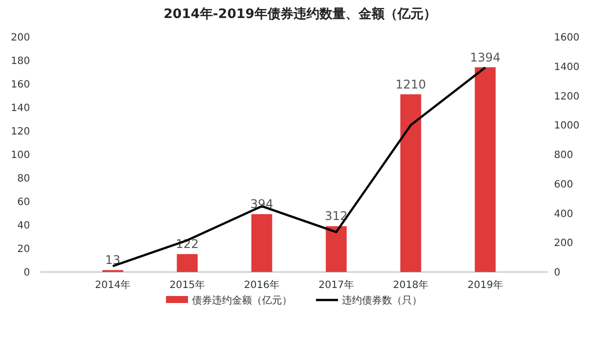  What do you see at coordinates (564, 244) in the screenshot?
I see `y2-tick-label: 200` at bounding box center [564, 244].